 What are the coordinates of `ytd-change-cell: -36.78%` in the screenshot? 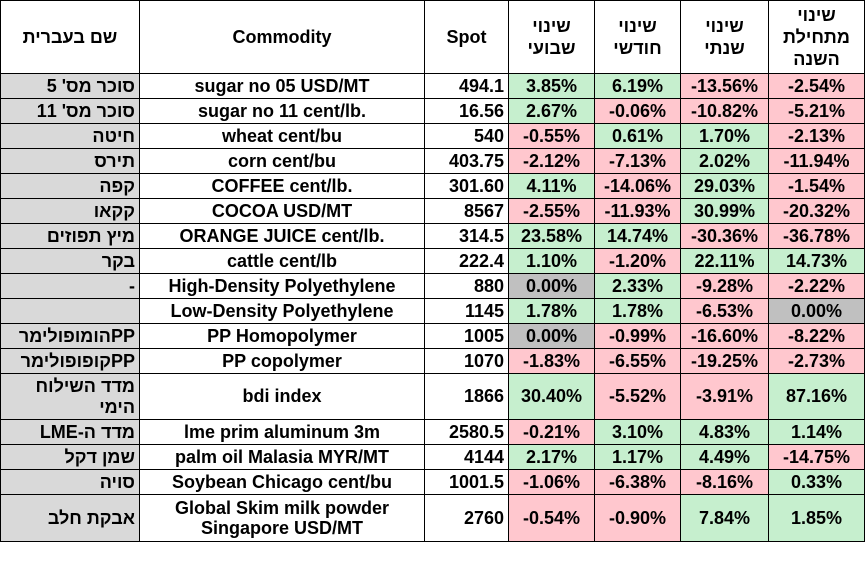 It's located at (816, 236).